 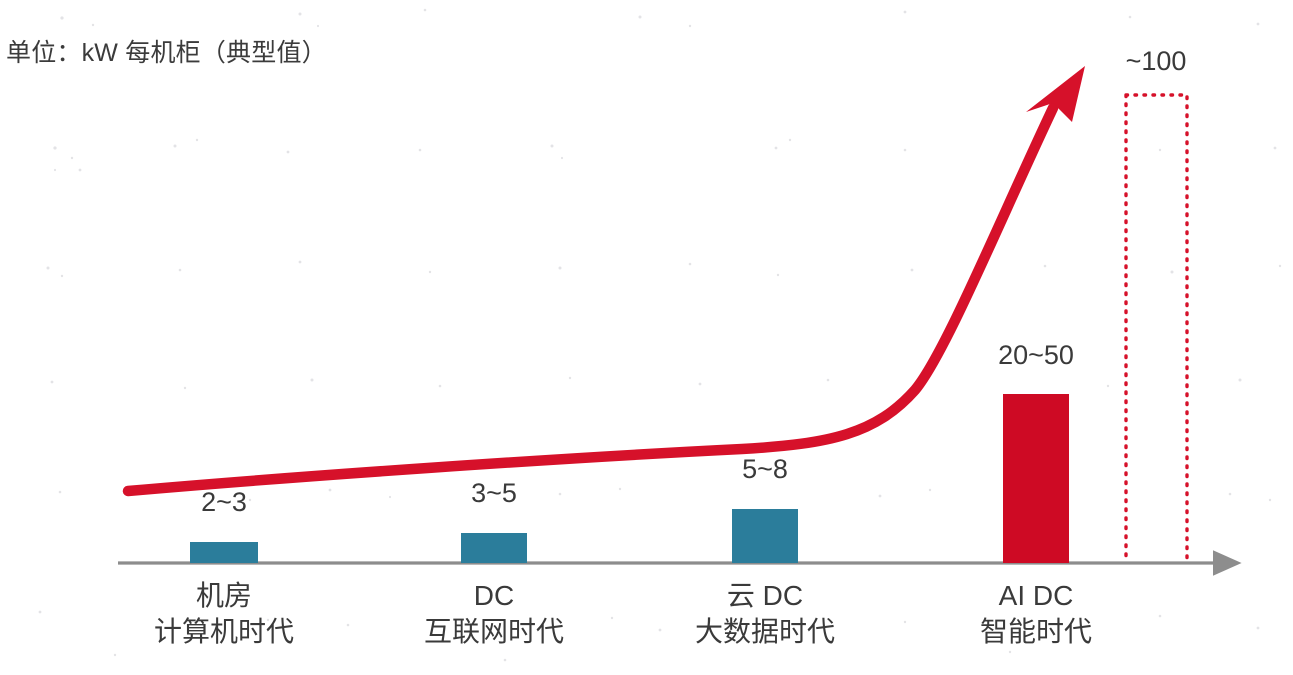 What do you see at coordinates (494, 548) in the screenshot?
I see `bar-dc` at bounding box center [494, 548].